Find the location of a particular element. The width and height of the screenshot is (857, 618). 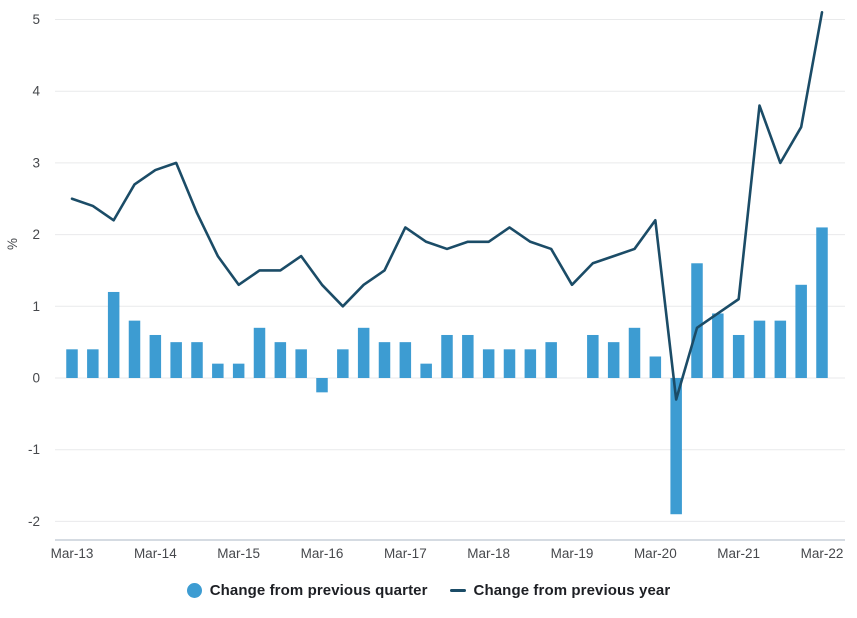

legend-label-quarter: Change from previous quarter is located at coordinates (318, 590).